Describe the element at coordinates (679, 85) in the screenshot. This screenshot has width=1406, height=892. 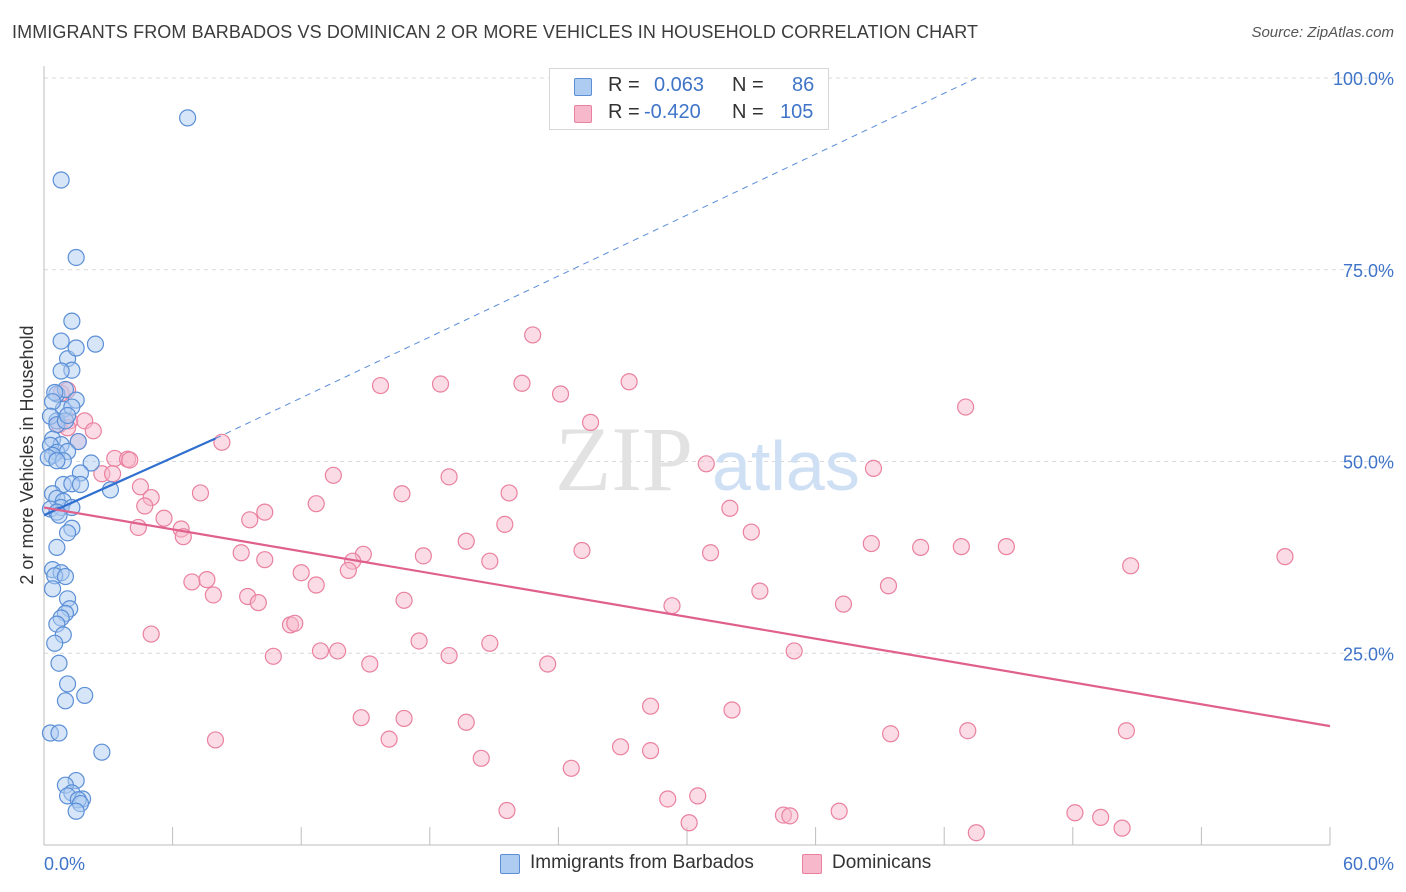
I see `r-value: 0.063` at that location.